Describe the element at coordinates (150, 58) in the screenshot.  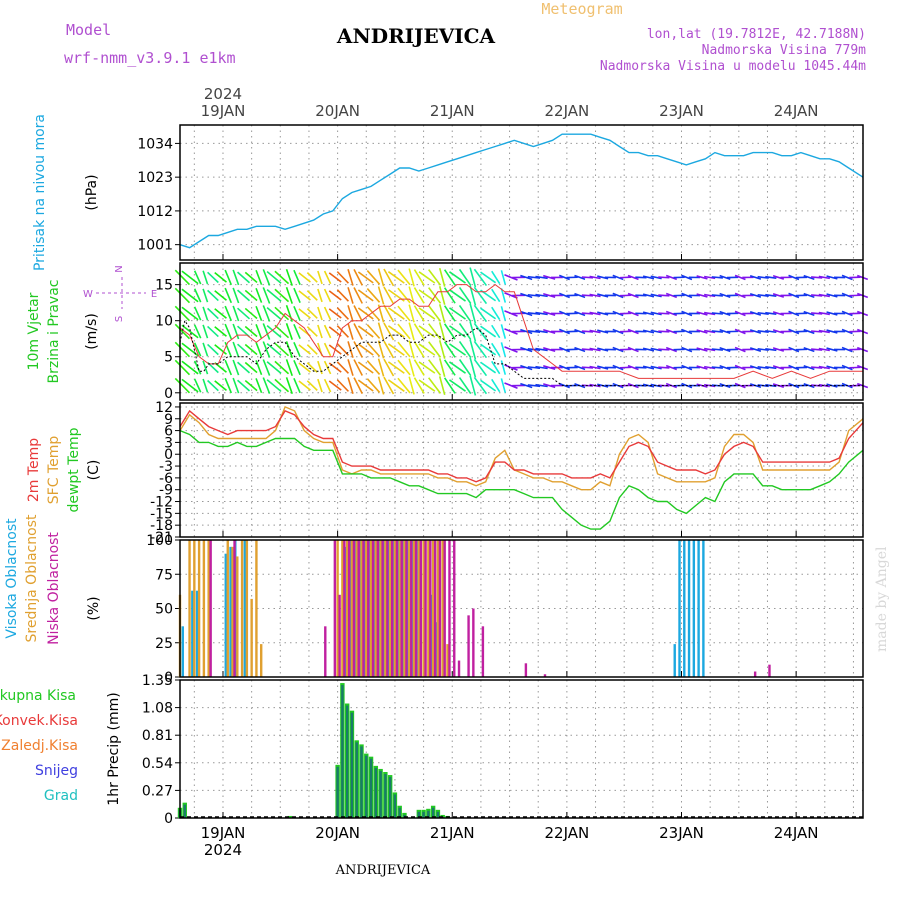
I see `model-name: wrf-nmm_v3.9.1 e1km` at that location.